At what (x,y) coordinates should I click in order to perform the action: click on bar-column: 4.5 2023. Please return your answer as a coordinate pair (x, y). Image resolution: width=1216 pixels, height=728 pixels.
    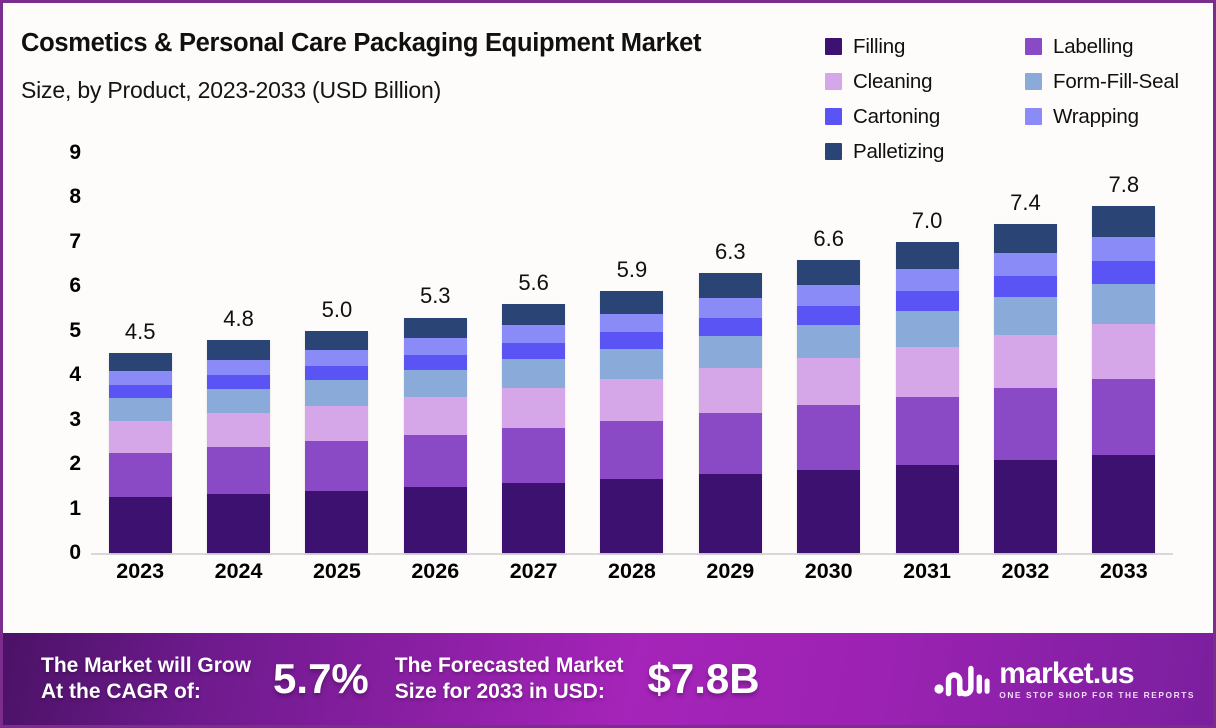
    Looking at the image, I should click on (140, 368).